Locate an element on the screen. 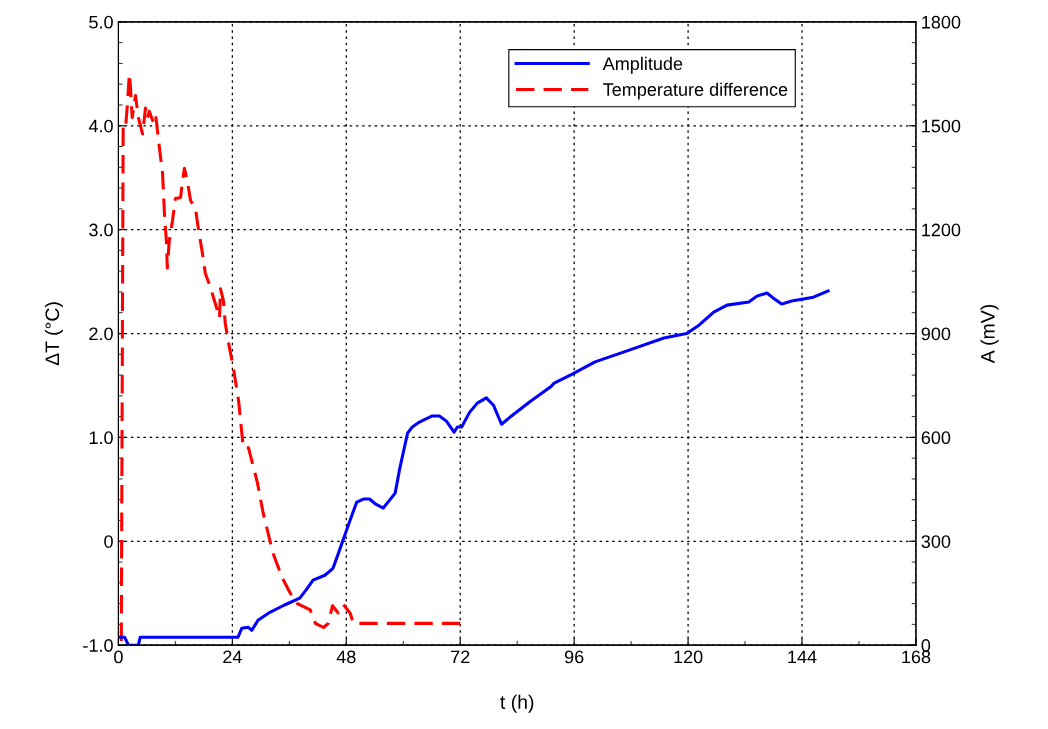 This screenshot has width=1048, height=729. x-tick-label: 120 is located at coordinates (688, 657).